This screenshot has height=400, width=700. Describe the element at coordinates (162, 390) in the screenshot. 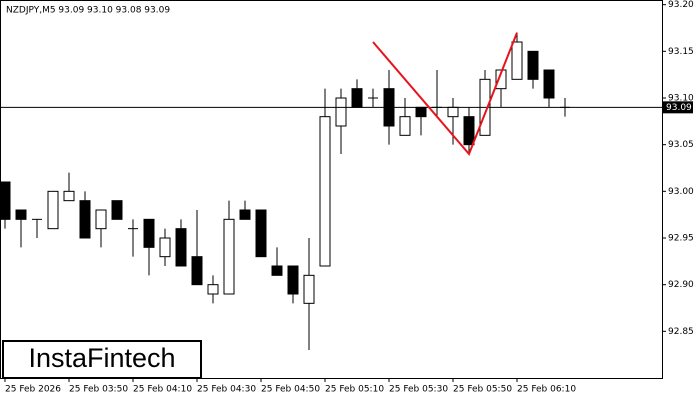

I see `x-tick-label: 25 Feb 04:10` at that location.